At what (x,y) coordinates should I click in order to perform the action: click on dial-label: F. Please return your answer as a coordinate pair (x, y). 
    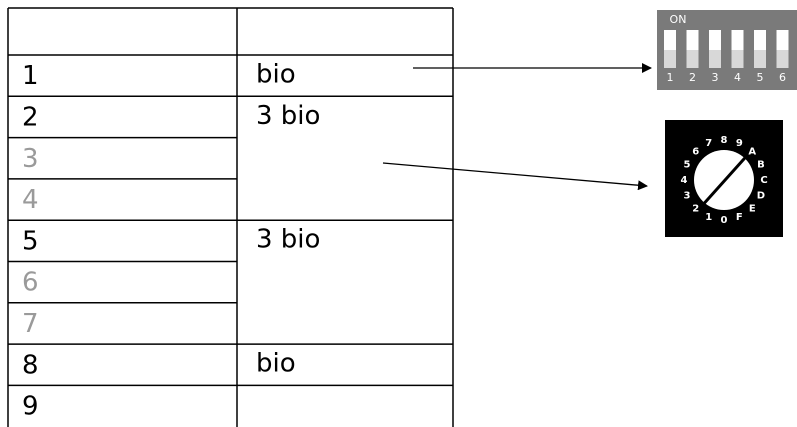
    Looking at the image, I should click on (739, 217).